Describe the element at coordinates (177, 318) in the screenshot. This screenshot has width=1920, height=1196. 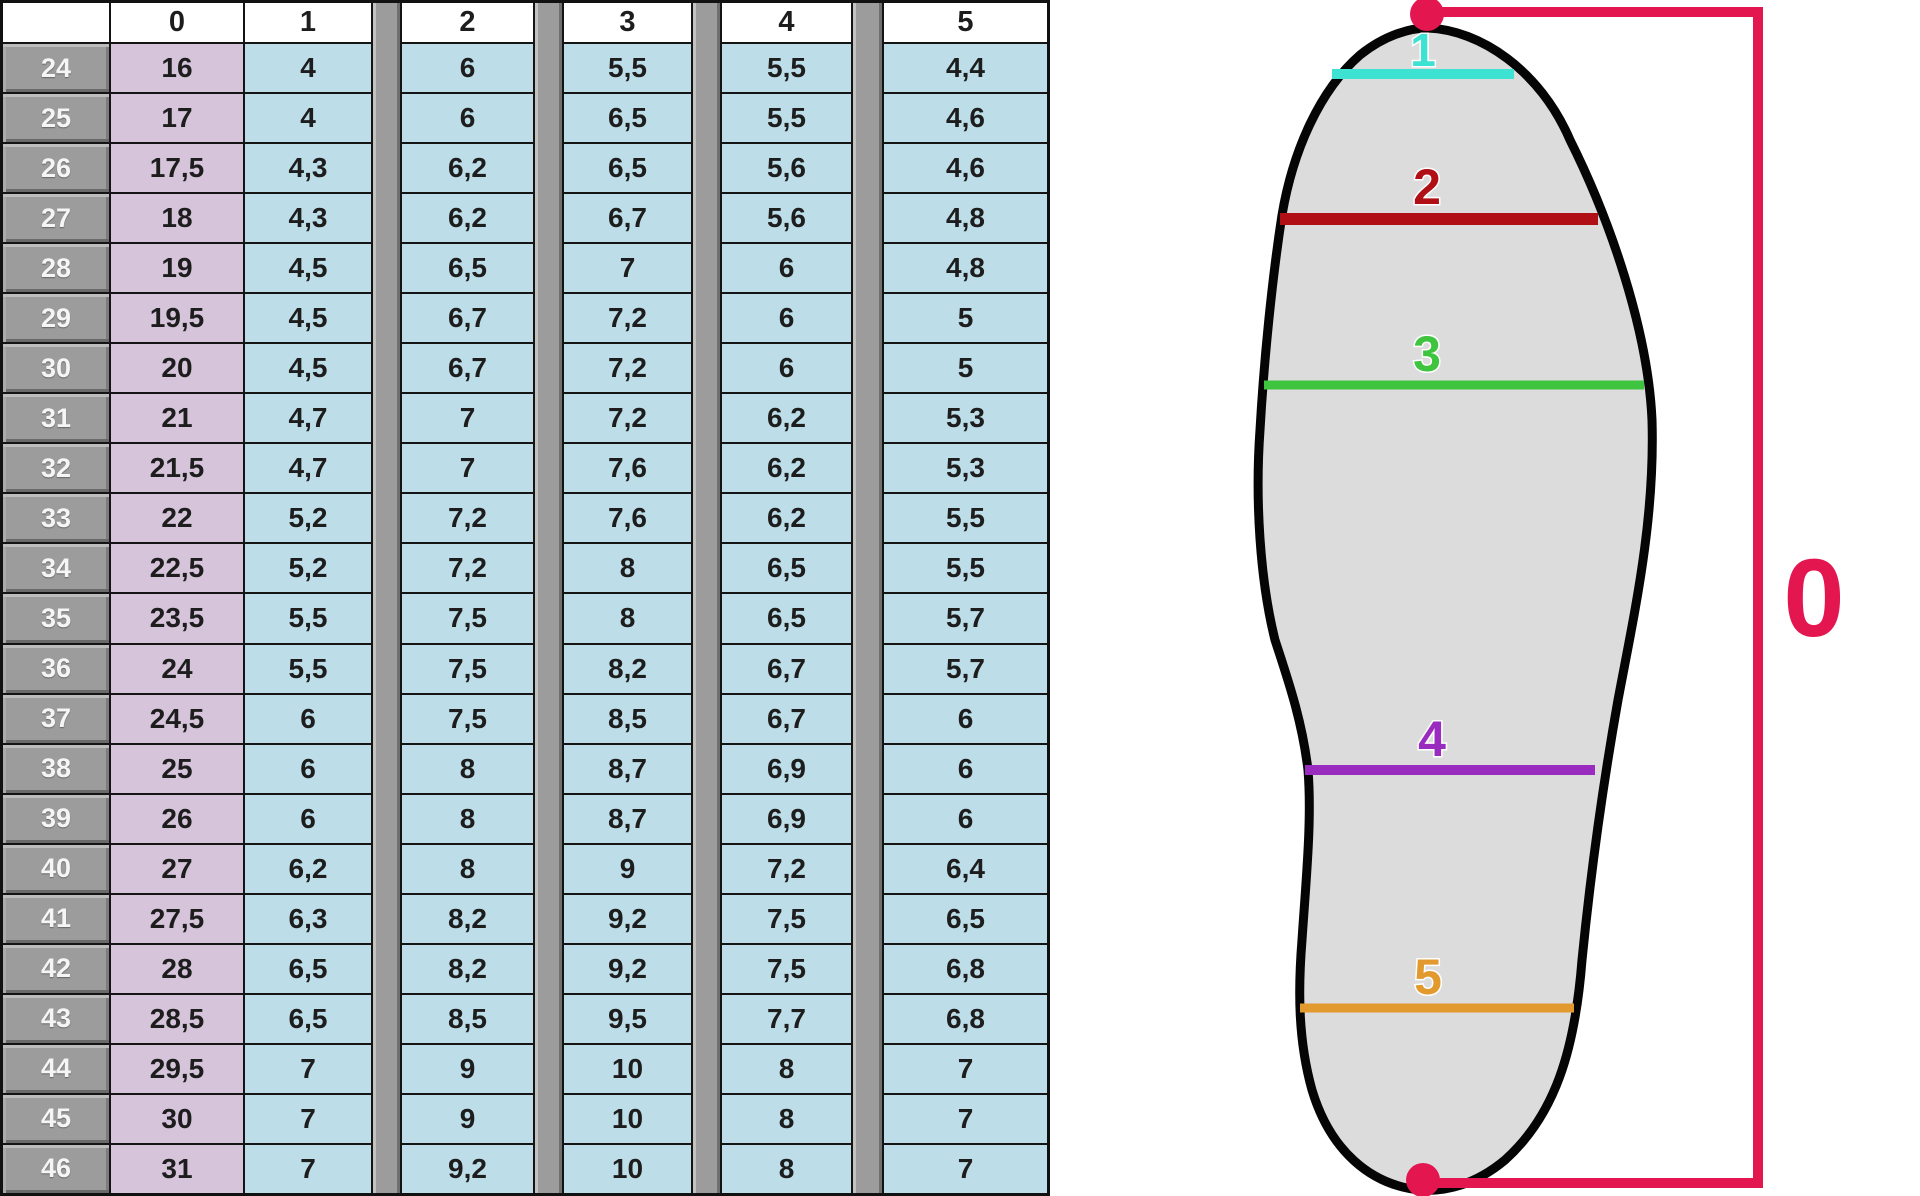
I see `value-cell: 19,5` at that location.